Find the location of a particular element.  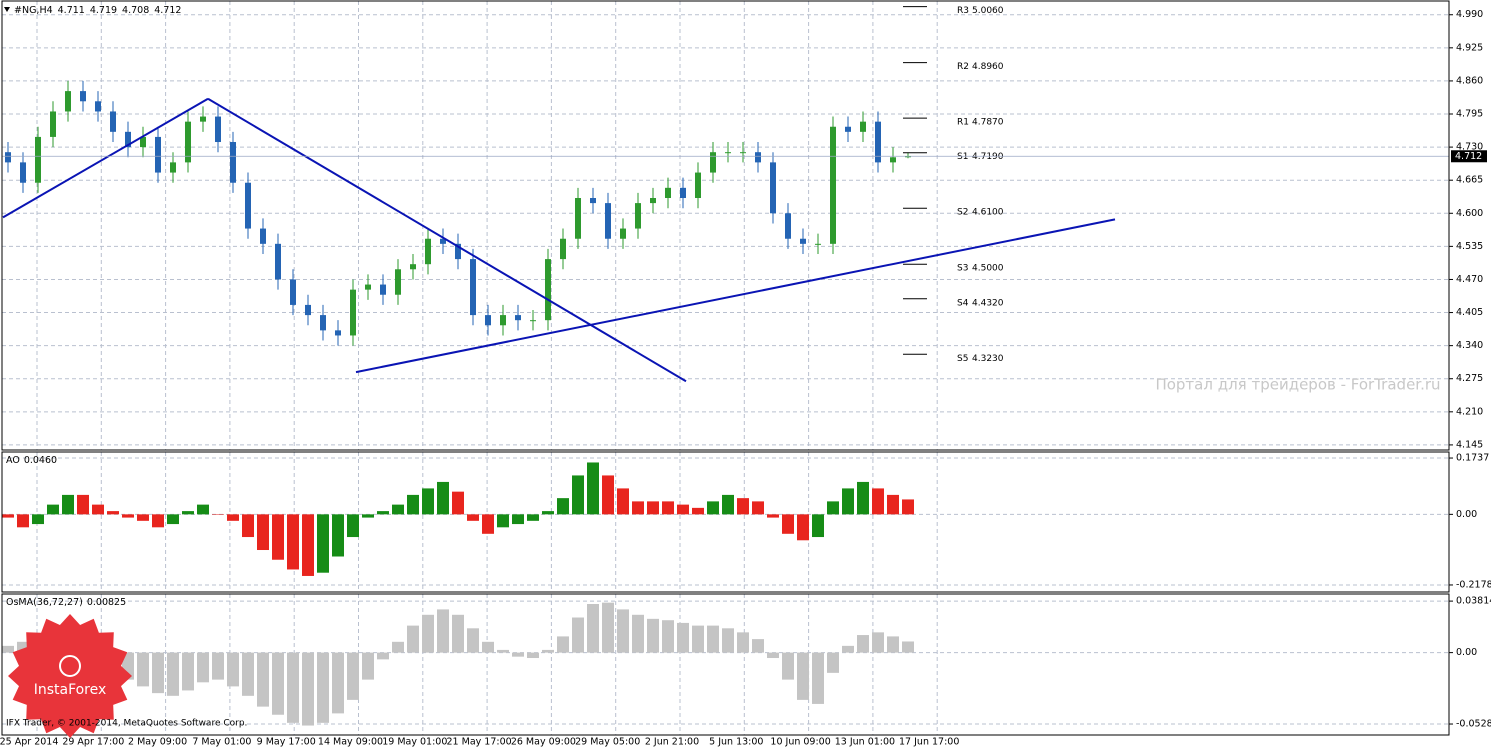

header-close: 4.712 is located at coordinates (167, 10).